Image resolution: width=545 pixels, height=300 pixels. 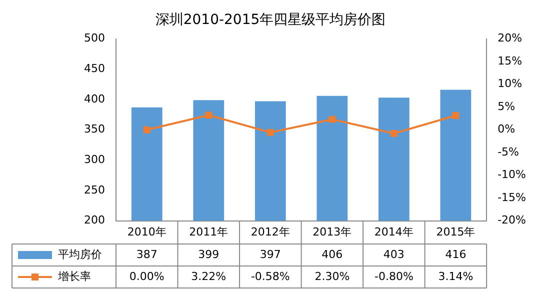 I want to click on data-label: -0.80%, so click(x=394, y=276).